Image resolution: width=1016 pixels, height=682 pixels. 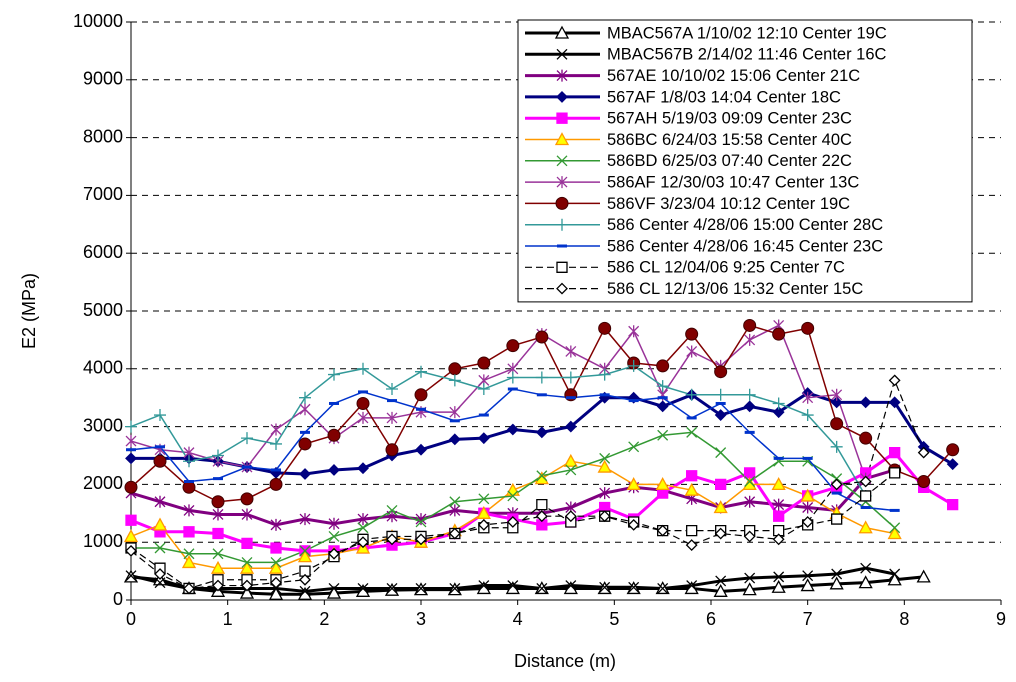 What do you see at coordinates (745, 246) in the screenshot?
I see `legend-label: 586 Center 4/28/06 16:45 Center 23C` at bounding box center [745, 246].